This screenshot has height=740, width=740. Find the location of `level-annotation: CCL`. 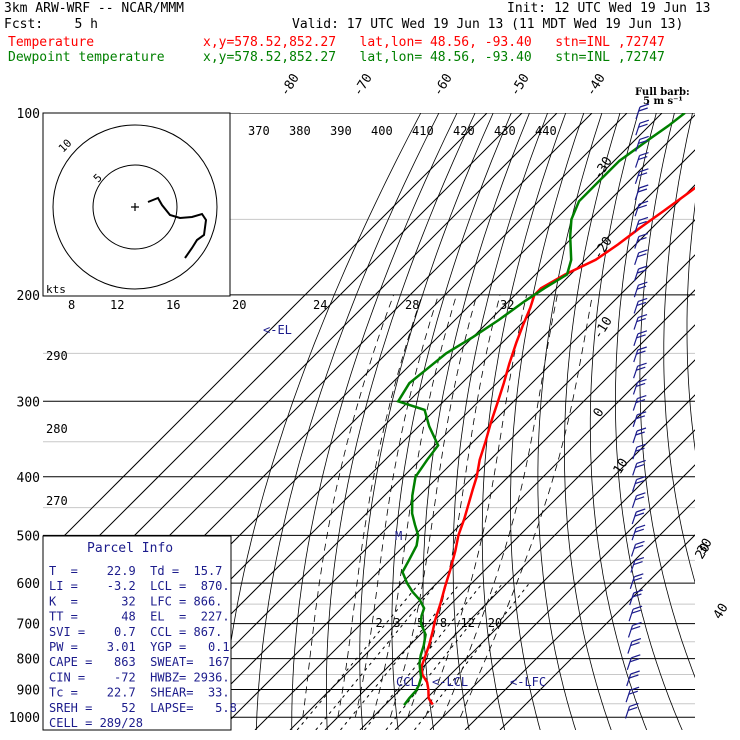

level-annotation: CCL is located at coordinates (407, 682).